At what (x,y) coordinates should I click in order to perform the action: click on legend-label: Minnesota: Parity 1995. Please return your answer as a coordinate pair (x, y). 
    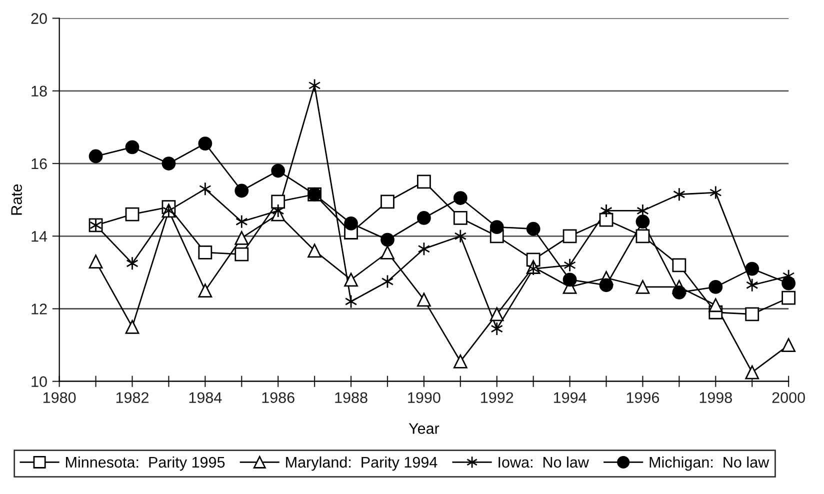
    Looking at the image, I should click on (145, 463).